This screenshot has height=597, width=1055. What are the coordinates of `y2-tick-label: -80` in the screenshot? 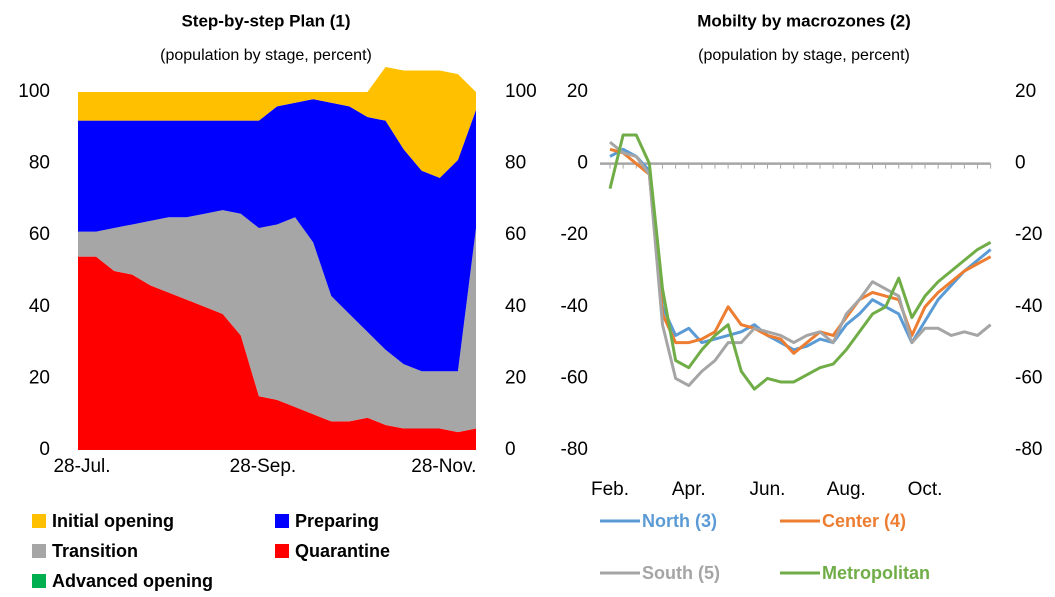 It's located at (1028, 449).